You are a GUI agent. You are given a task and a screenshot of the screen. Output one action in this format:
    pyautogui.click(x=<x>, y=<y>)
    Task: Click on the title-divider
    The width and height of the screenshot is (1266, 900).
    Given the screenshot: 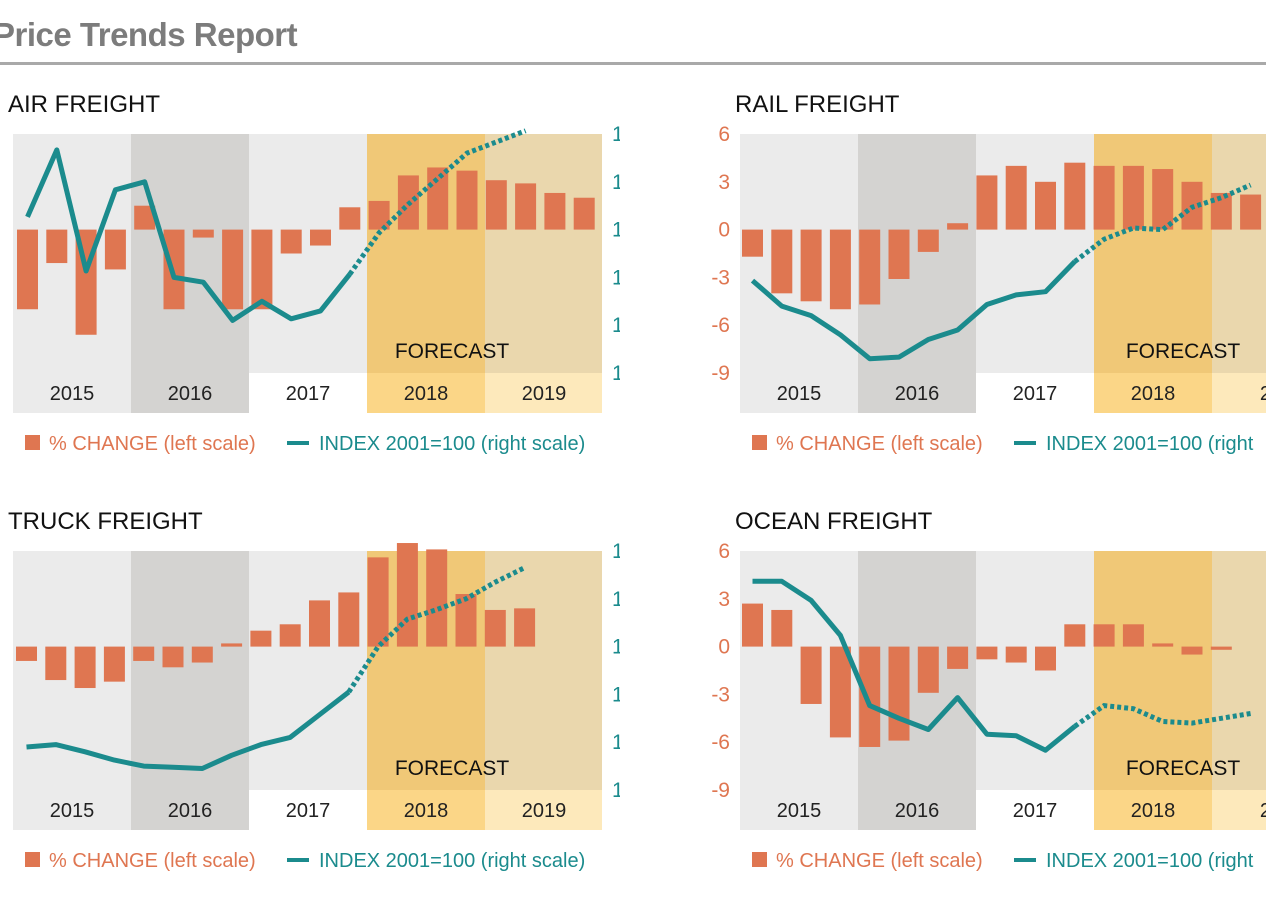 What is the action you would take?
    pyautogui.click(x=633, y=63)
    